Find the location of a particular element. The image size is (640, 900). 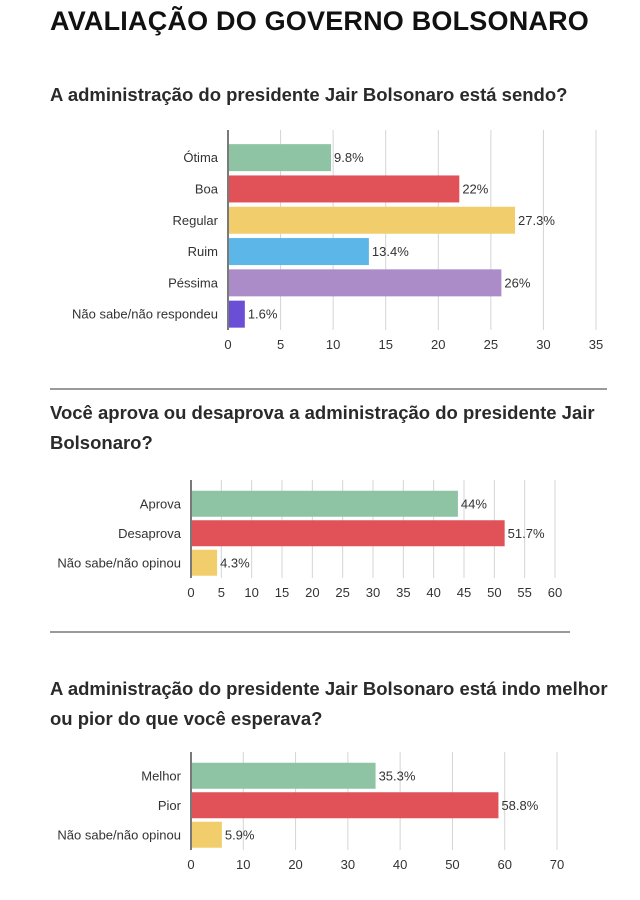

value-label: 27.3% is located at coordinates (536, 220).